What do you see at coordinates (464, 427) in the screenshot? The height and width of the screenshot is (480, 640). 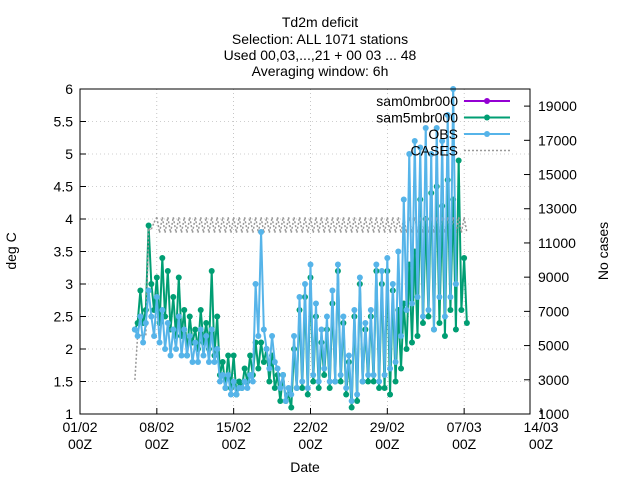 I see `x-tick-label-date: 07/03` at bounding box center [464, 427].